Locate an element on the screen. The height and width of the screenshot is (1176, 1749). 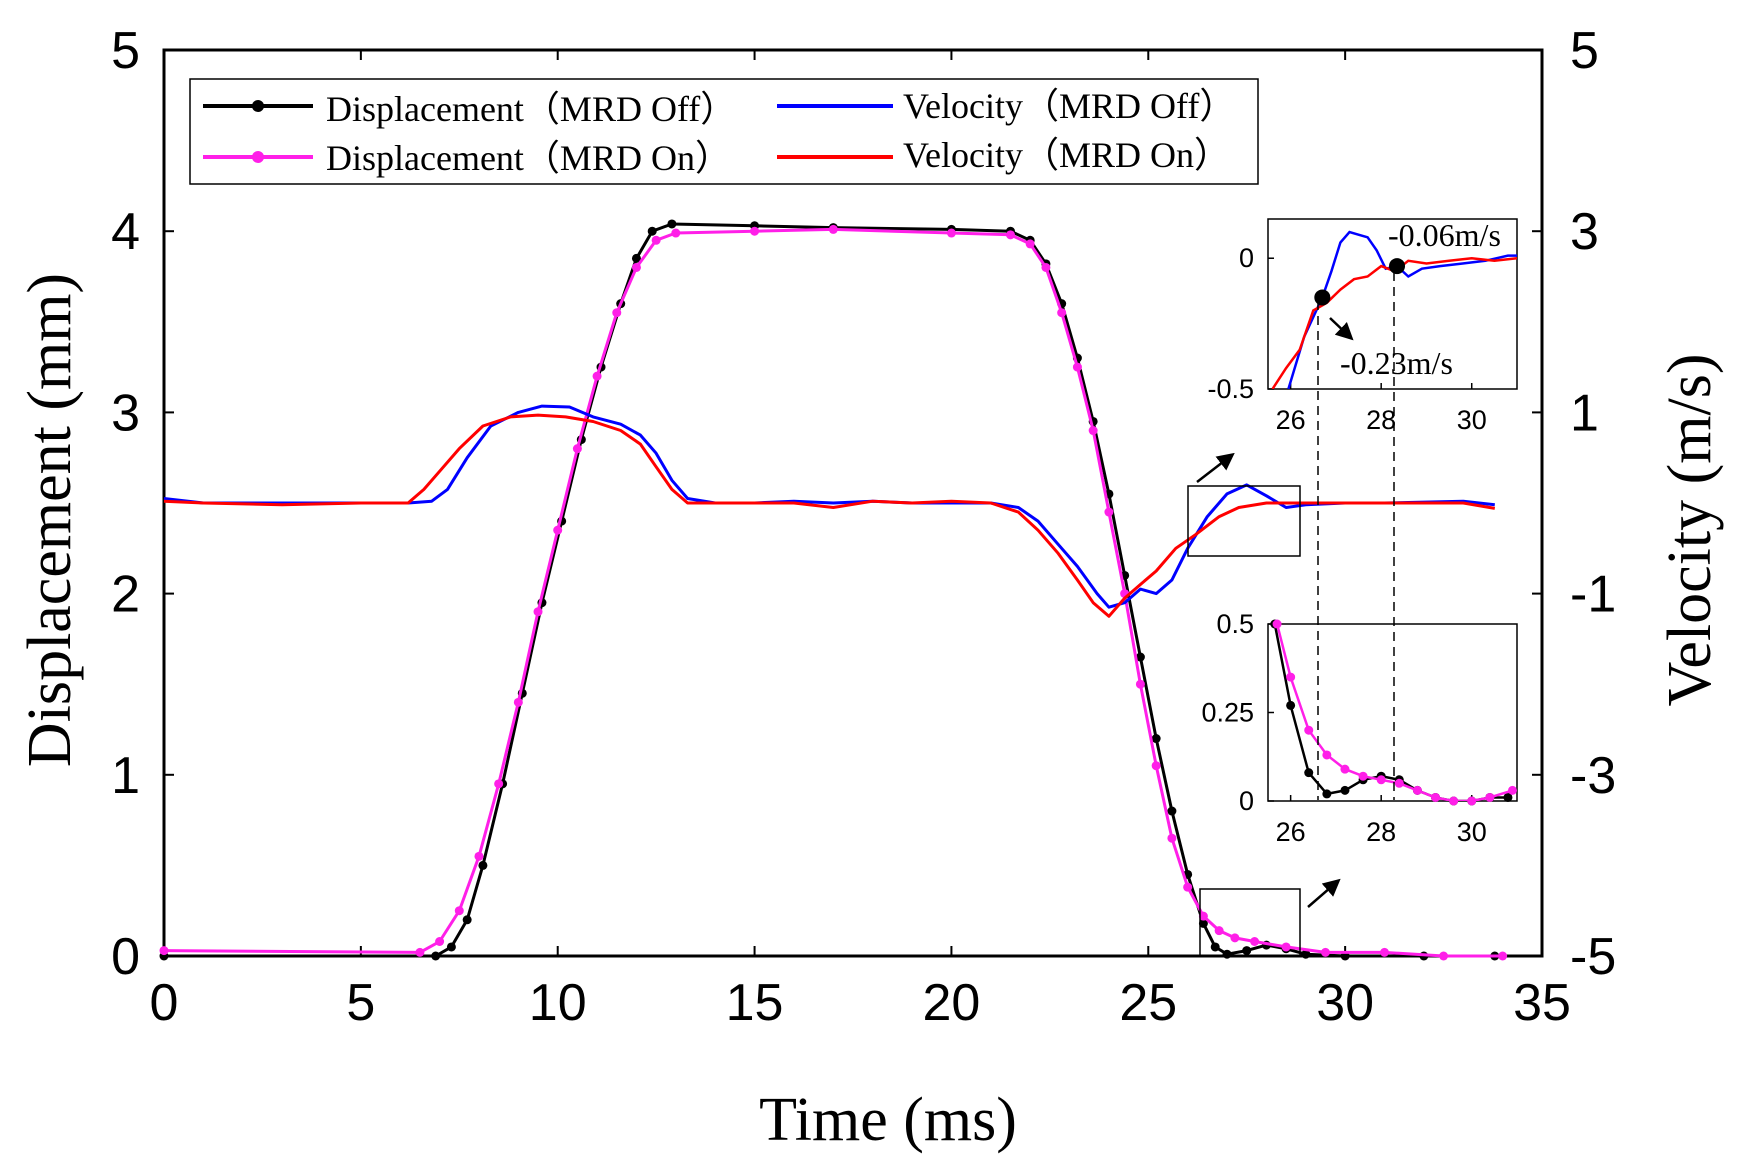
x-tick-label: 5 is located at coordinates (360, 1003).